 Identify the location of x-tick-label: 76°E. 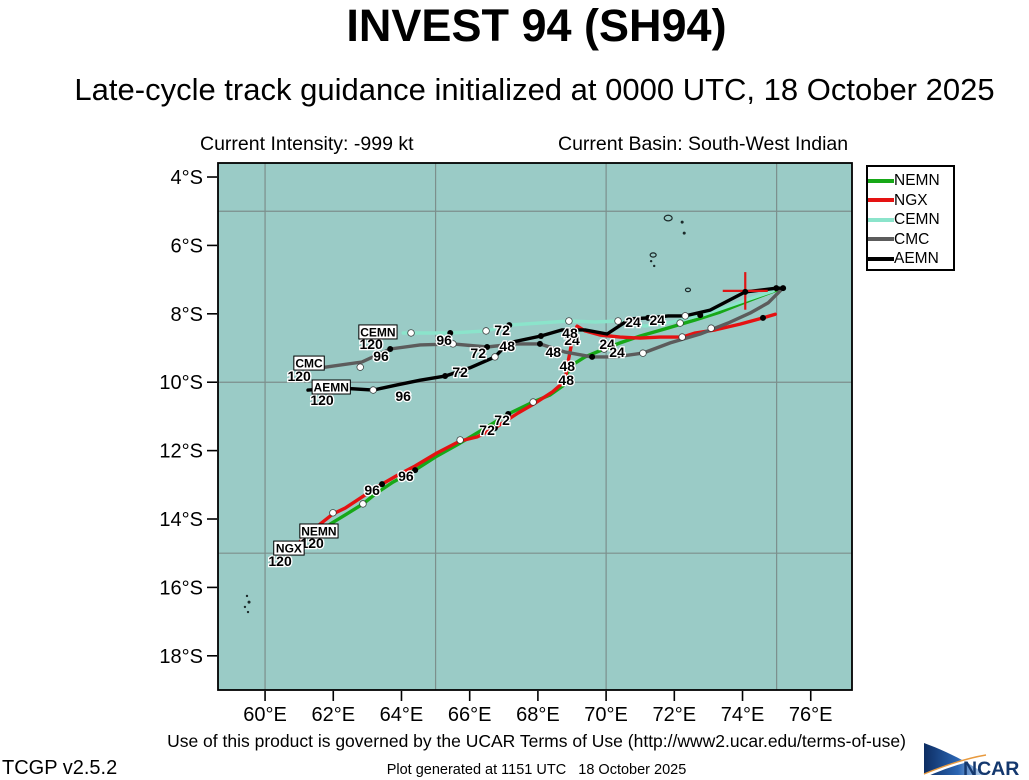
(811, 715).